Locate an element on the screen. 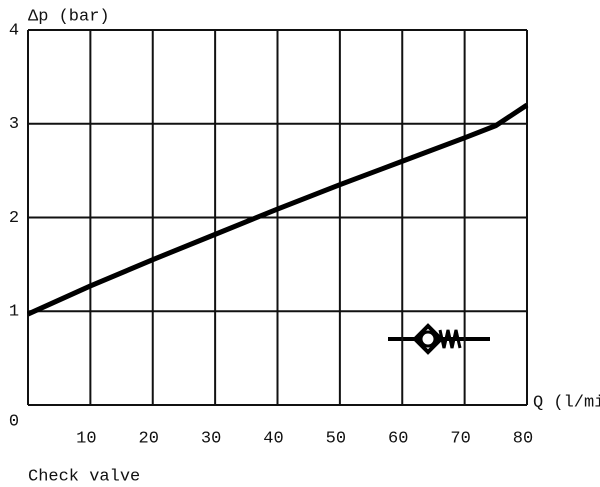  y-tick-label: 3 is located at coordinates (14, 124).